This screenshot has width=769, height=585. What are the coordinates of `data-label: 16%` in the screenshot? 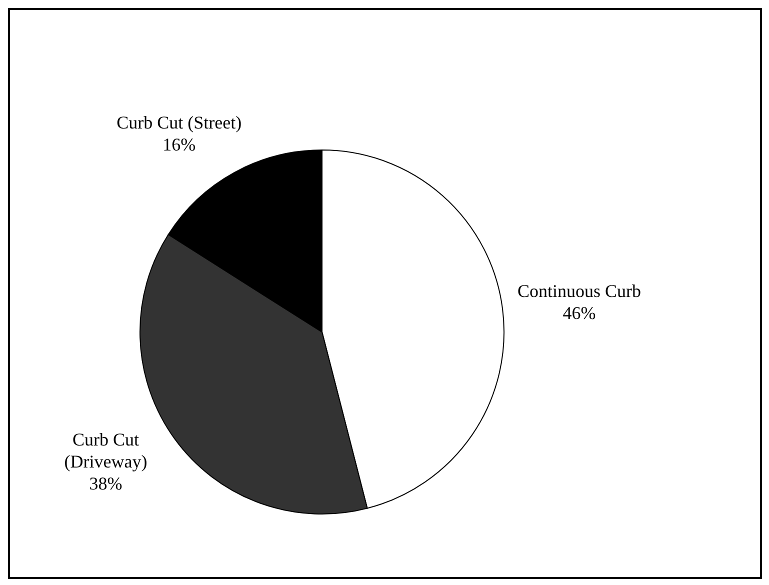 It's located at (179, 144).